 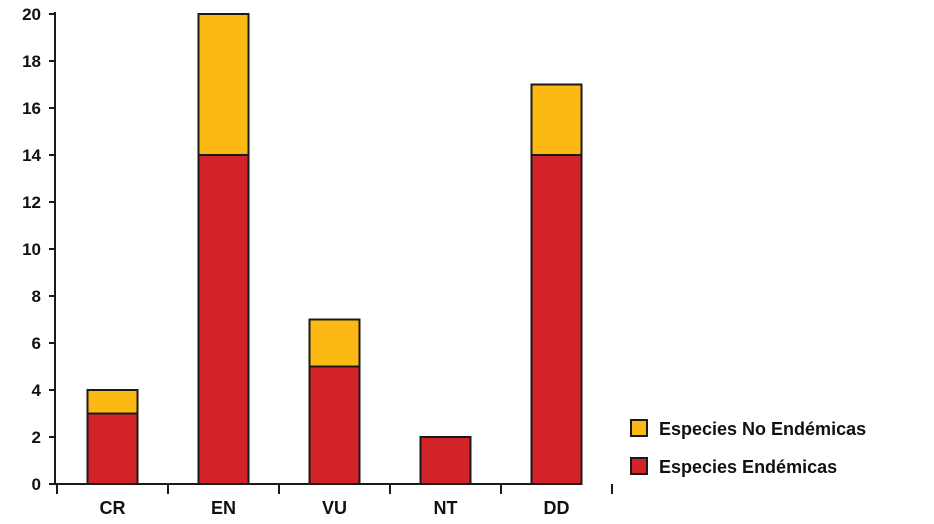 What do you see at coordinates (556, 119) in the screenshot?
I see `bar-dd-no-endemicas` at bounding box center [556, 119].